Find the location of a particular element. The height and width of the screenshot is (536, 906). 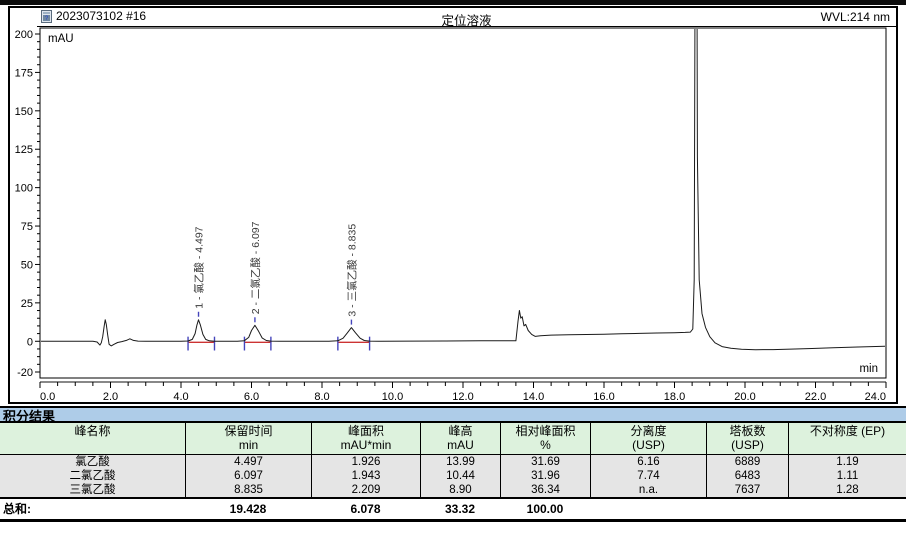

y-tick-label: 100 is located at coordinates (24, 189).